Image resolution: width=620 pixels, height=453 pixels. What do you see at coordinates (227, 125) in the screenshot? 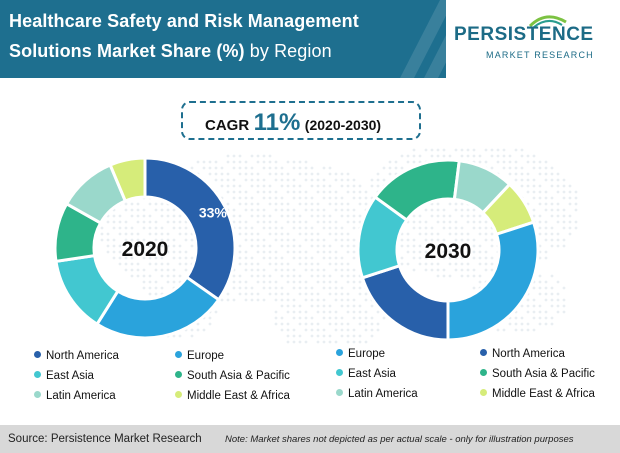
I see `cagr-label: CAGR` at bounding box center [227, 125].